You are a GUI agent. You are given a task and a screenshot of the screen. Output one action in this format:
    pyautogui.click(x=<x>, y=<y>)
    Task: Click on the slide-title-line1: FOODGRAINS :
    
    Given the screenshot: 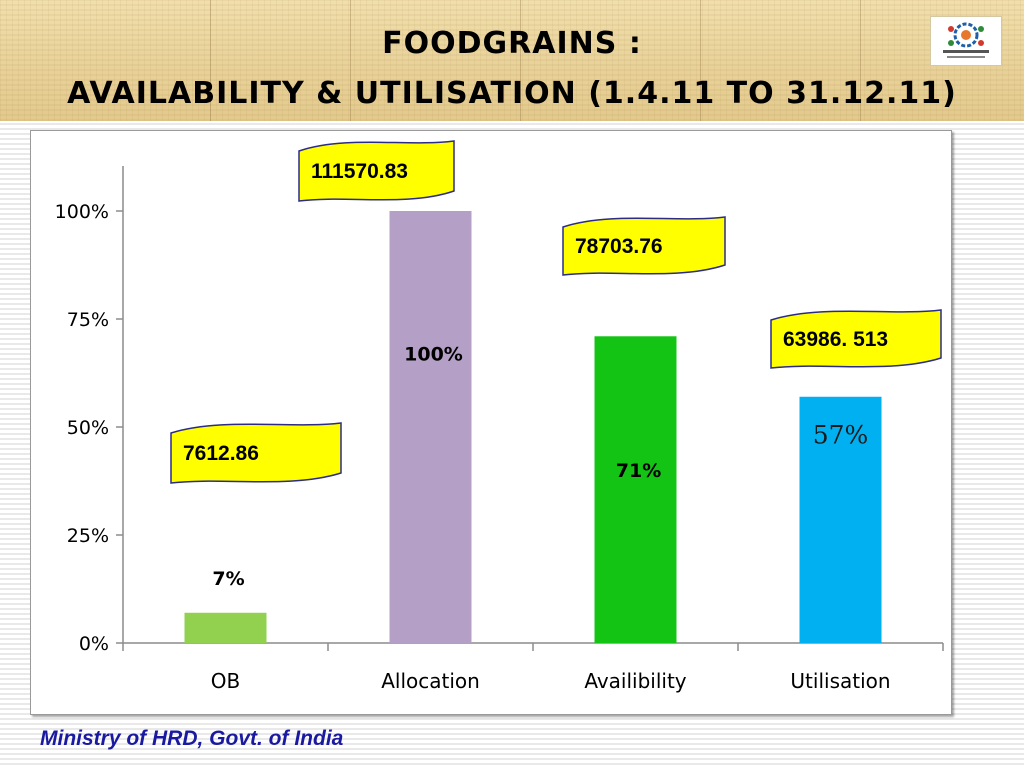 What is the action you would take?
    pyautogui.click(x=512, y=43)
    